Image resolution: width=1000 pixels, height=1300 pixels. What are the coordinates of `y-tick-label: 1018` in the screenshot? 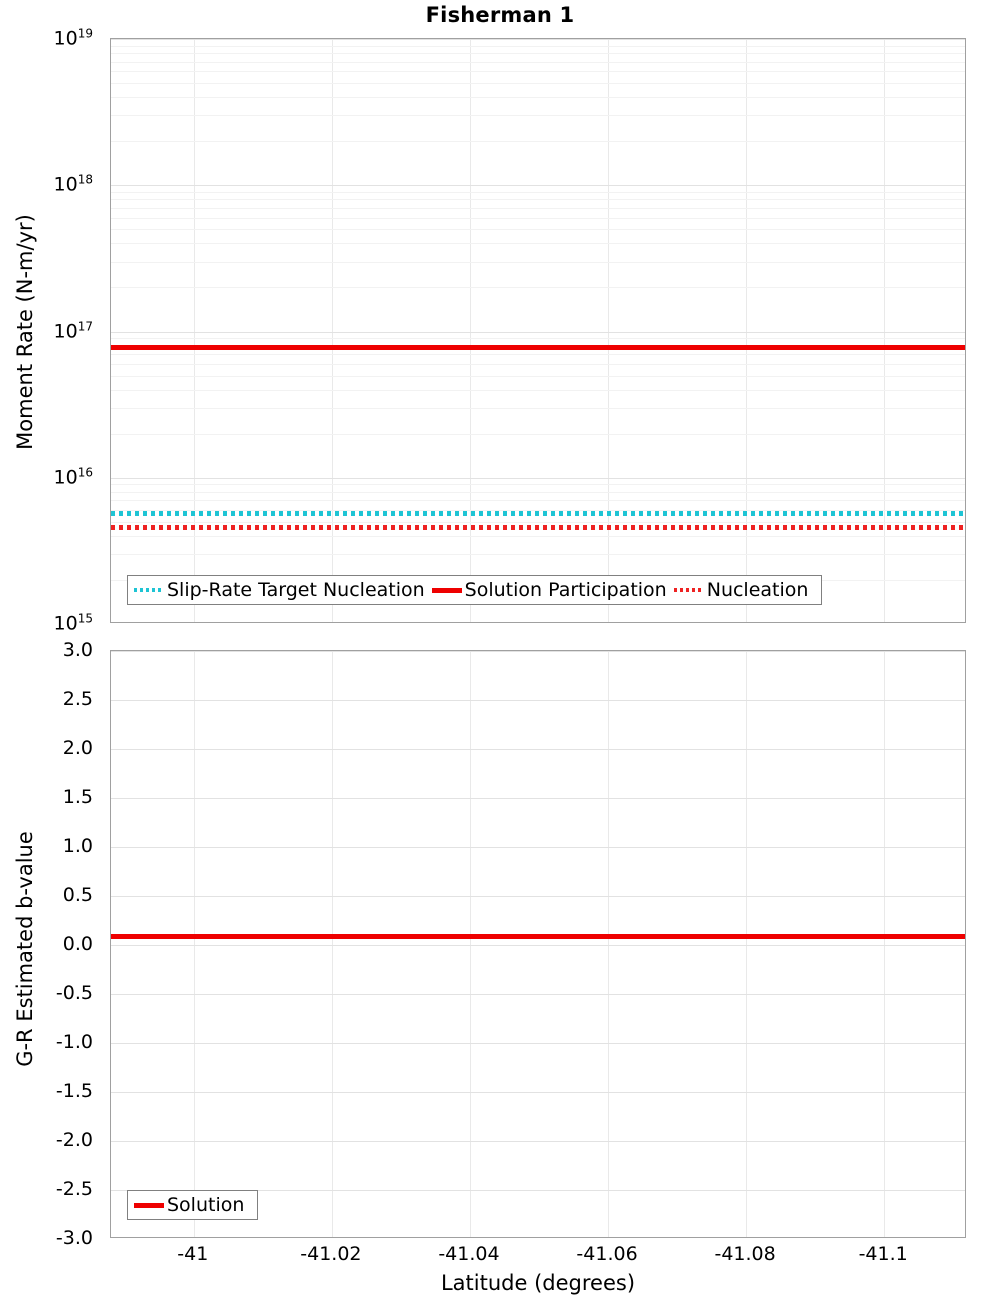 It's located at (73, 184).